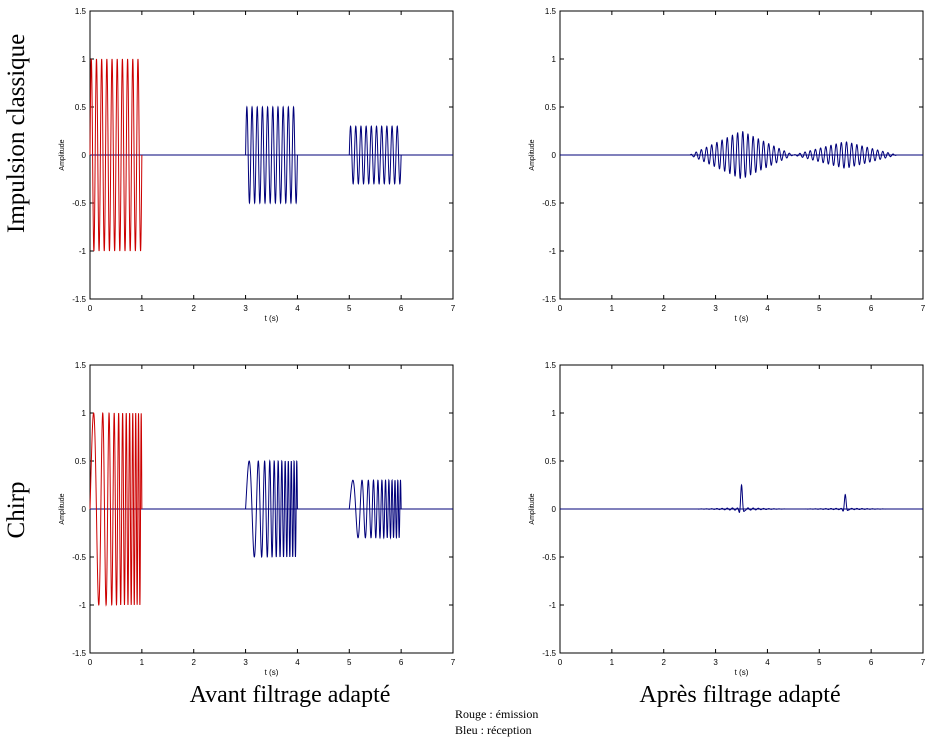 This screenshot has width=925, height=739. What do you see at coordinates (493, 730) in the screenshot?
I see `legend-reception: Bleu : réception` at bounding box center [493, 730].